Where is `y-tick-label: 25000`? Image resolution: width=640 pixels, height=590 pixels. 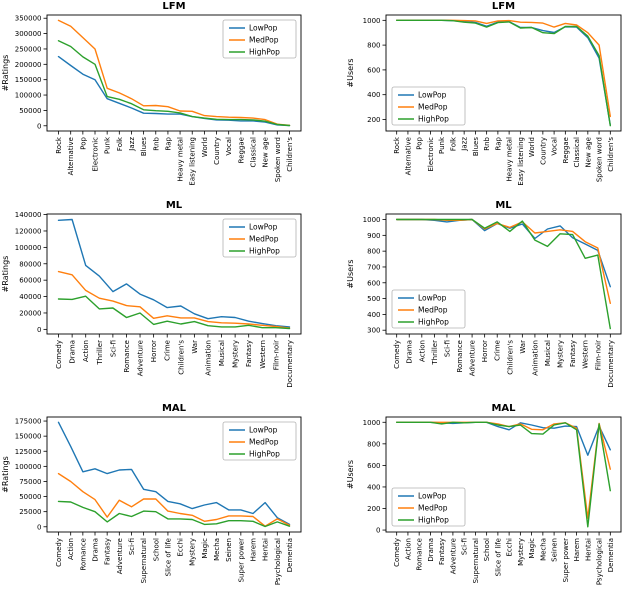 y-tick-label: 25000 is located at coordinates (30, 512).